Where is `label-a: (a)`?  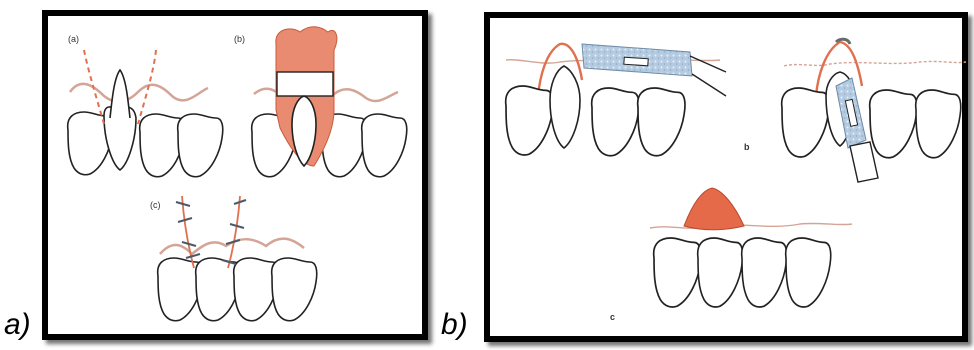
label-a: (a) is located at coordinates (73, 39).